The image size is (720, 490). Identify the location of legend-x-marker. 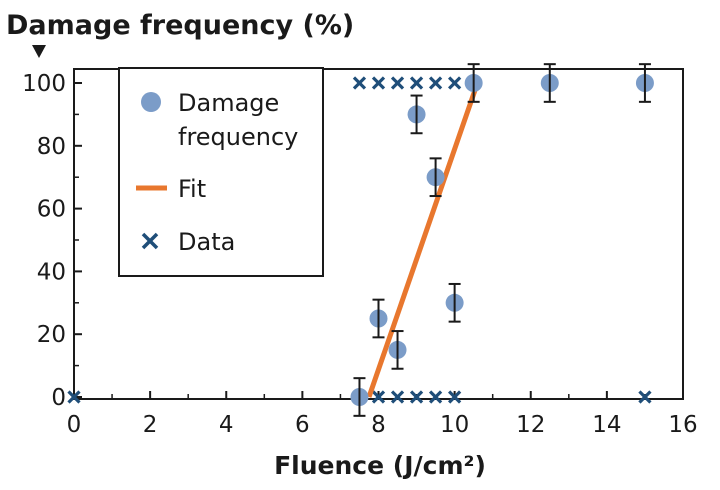
(150, 241).